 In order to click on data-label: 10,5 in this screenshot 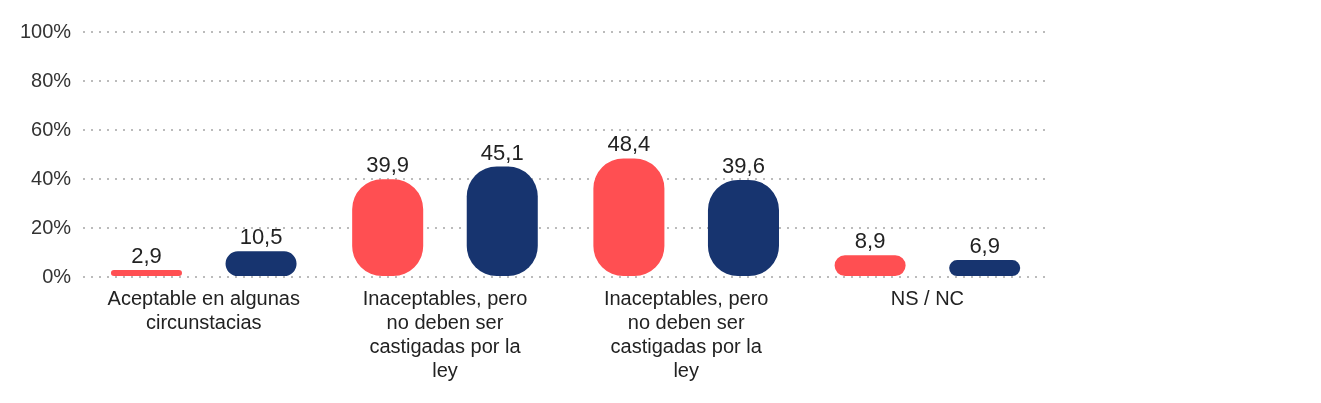, I will do `click(261, 237)`.